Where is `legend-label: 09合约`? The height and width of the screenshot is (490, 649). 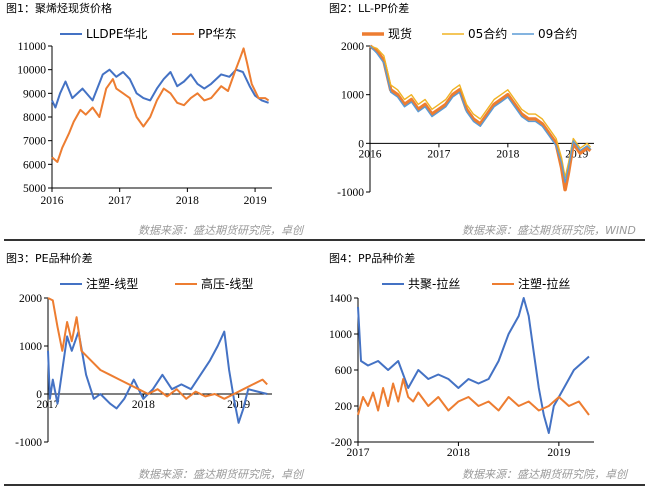 legend-label: 09合约 is located at coordinates (557, 33).